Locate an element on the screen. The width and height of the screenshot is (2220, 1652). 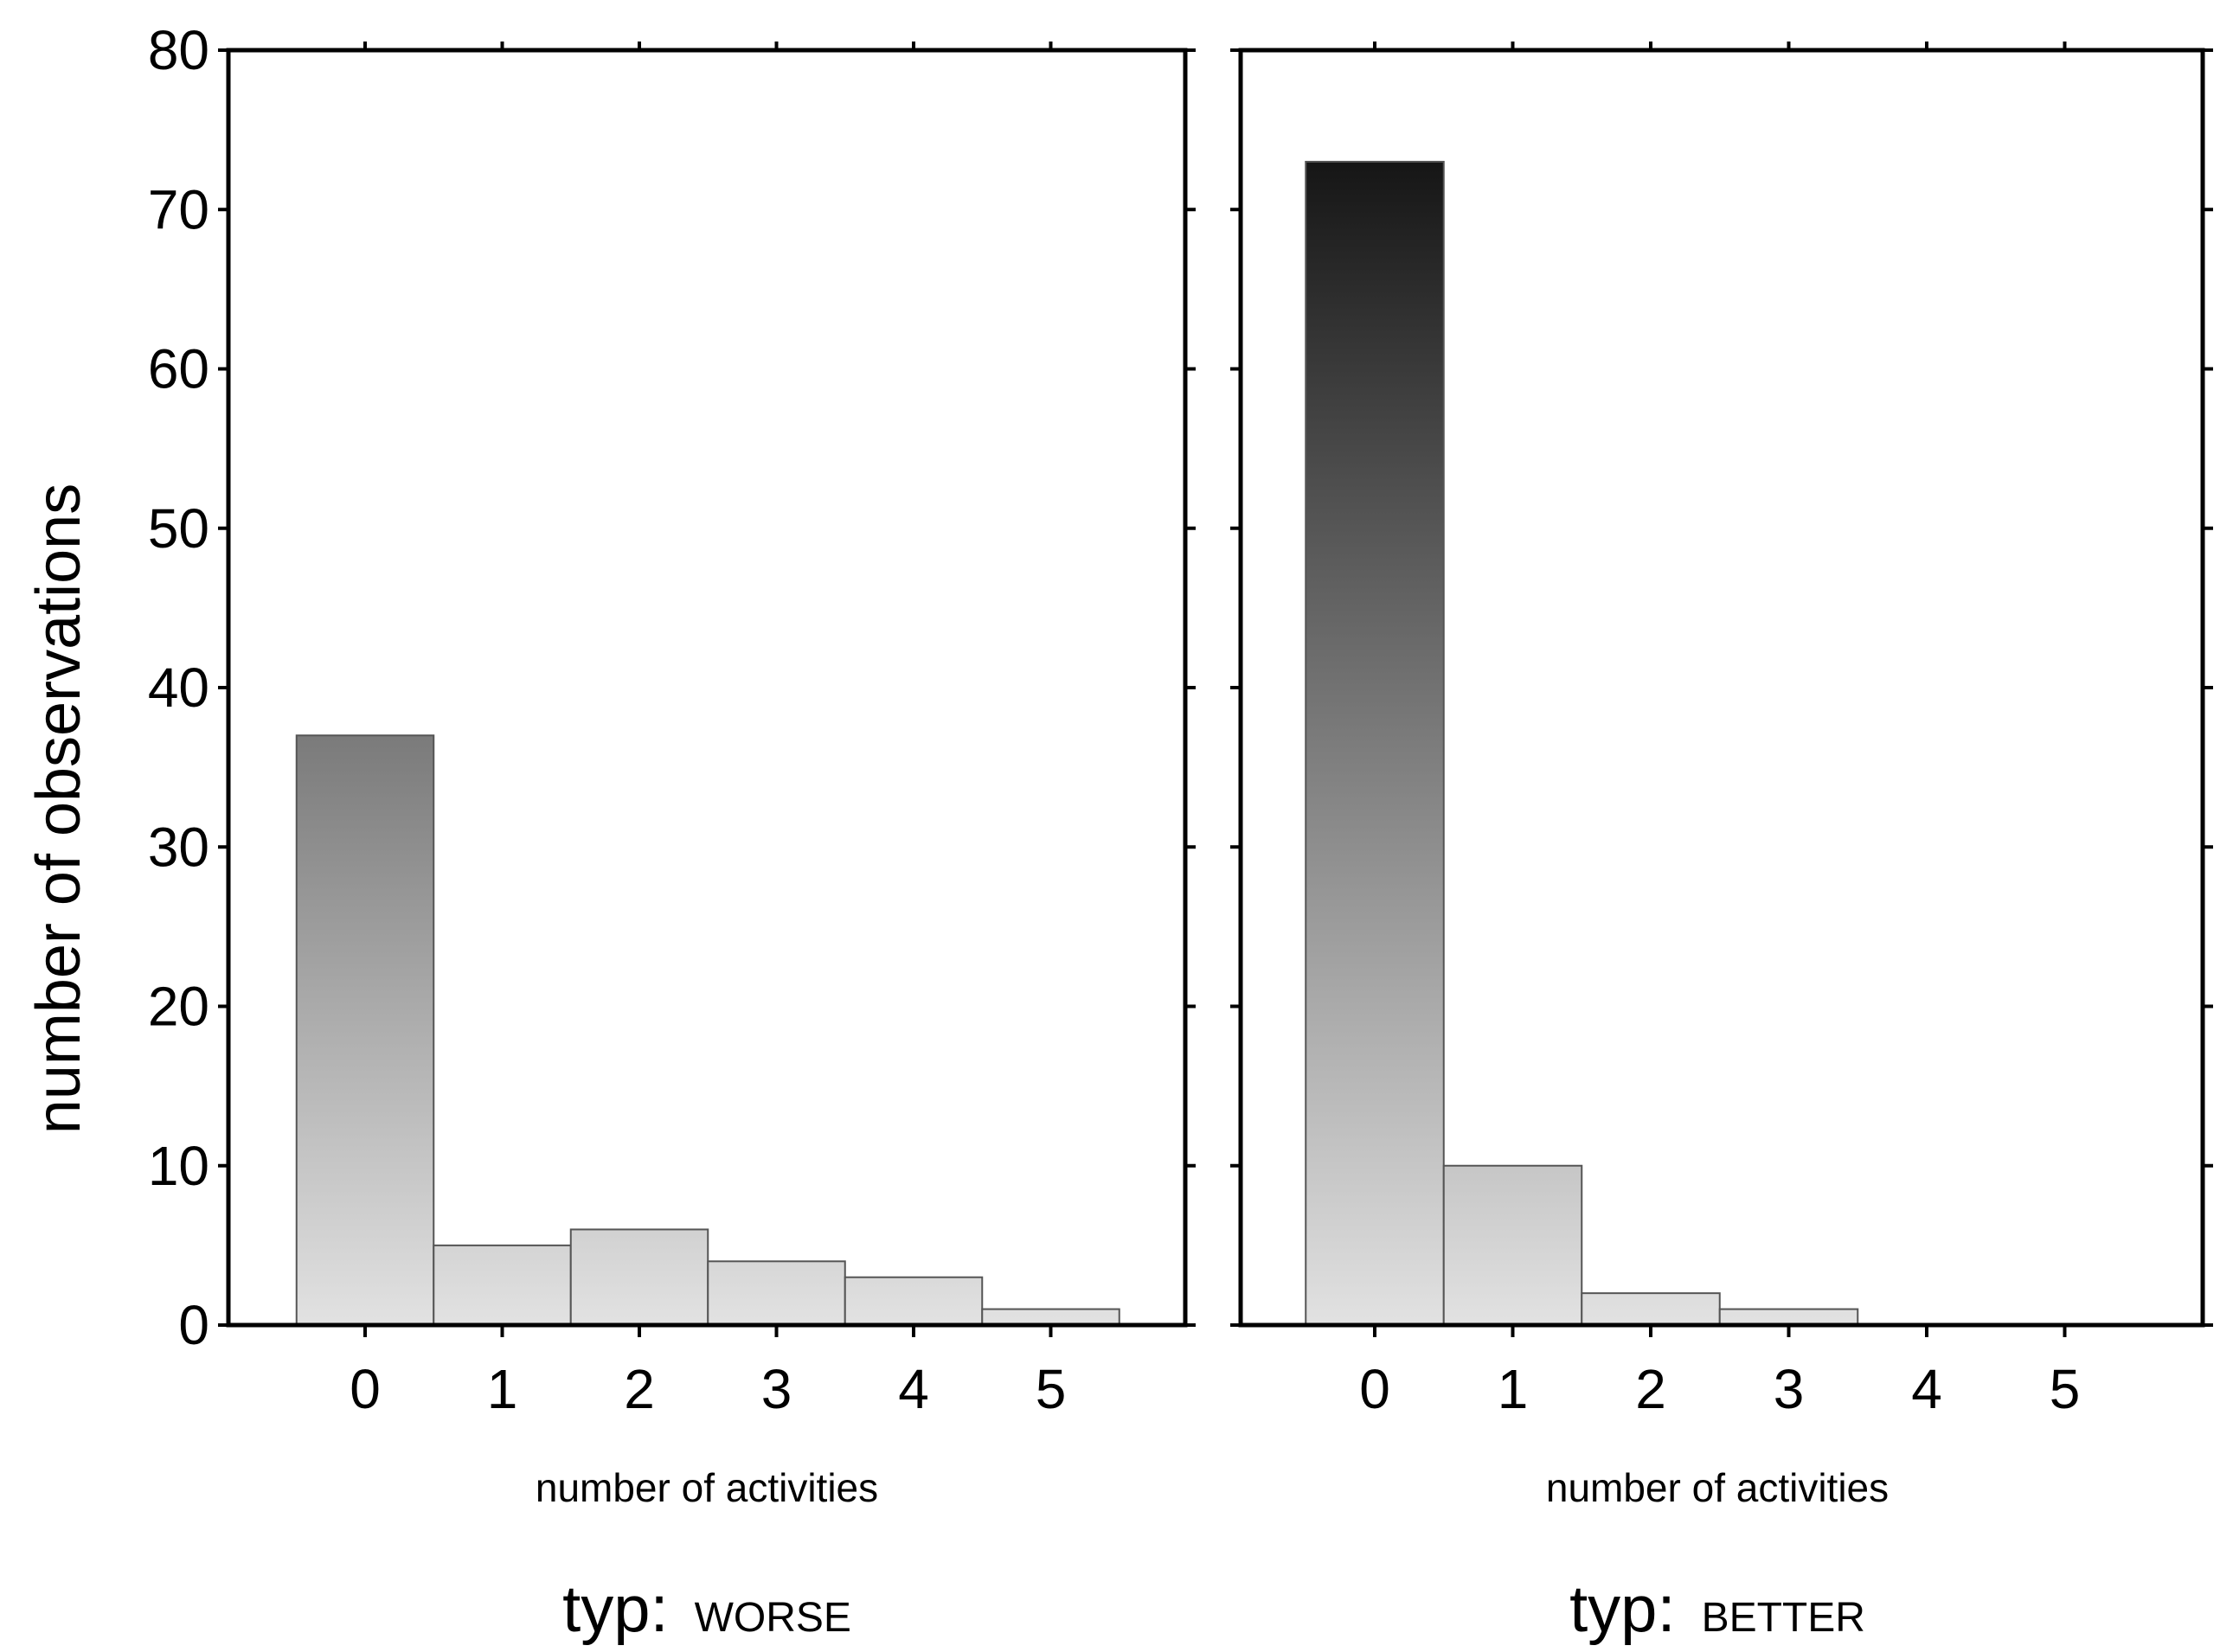
facet-title-better: typ: BETTER is located at coordinates (1717, 1609).